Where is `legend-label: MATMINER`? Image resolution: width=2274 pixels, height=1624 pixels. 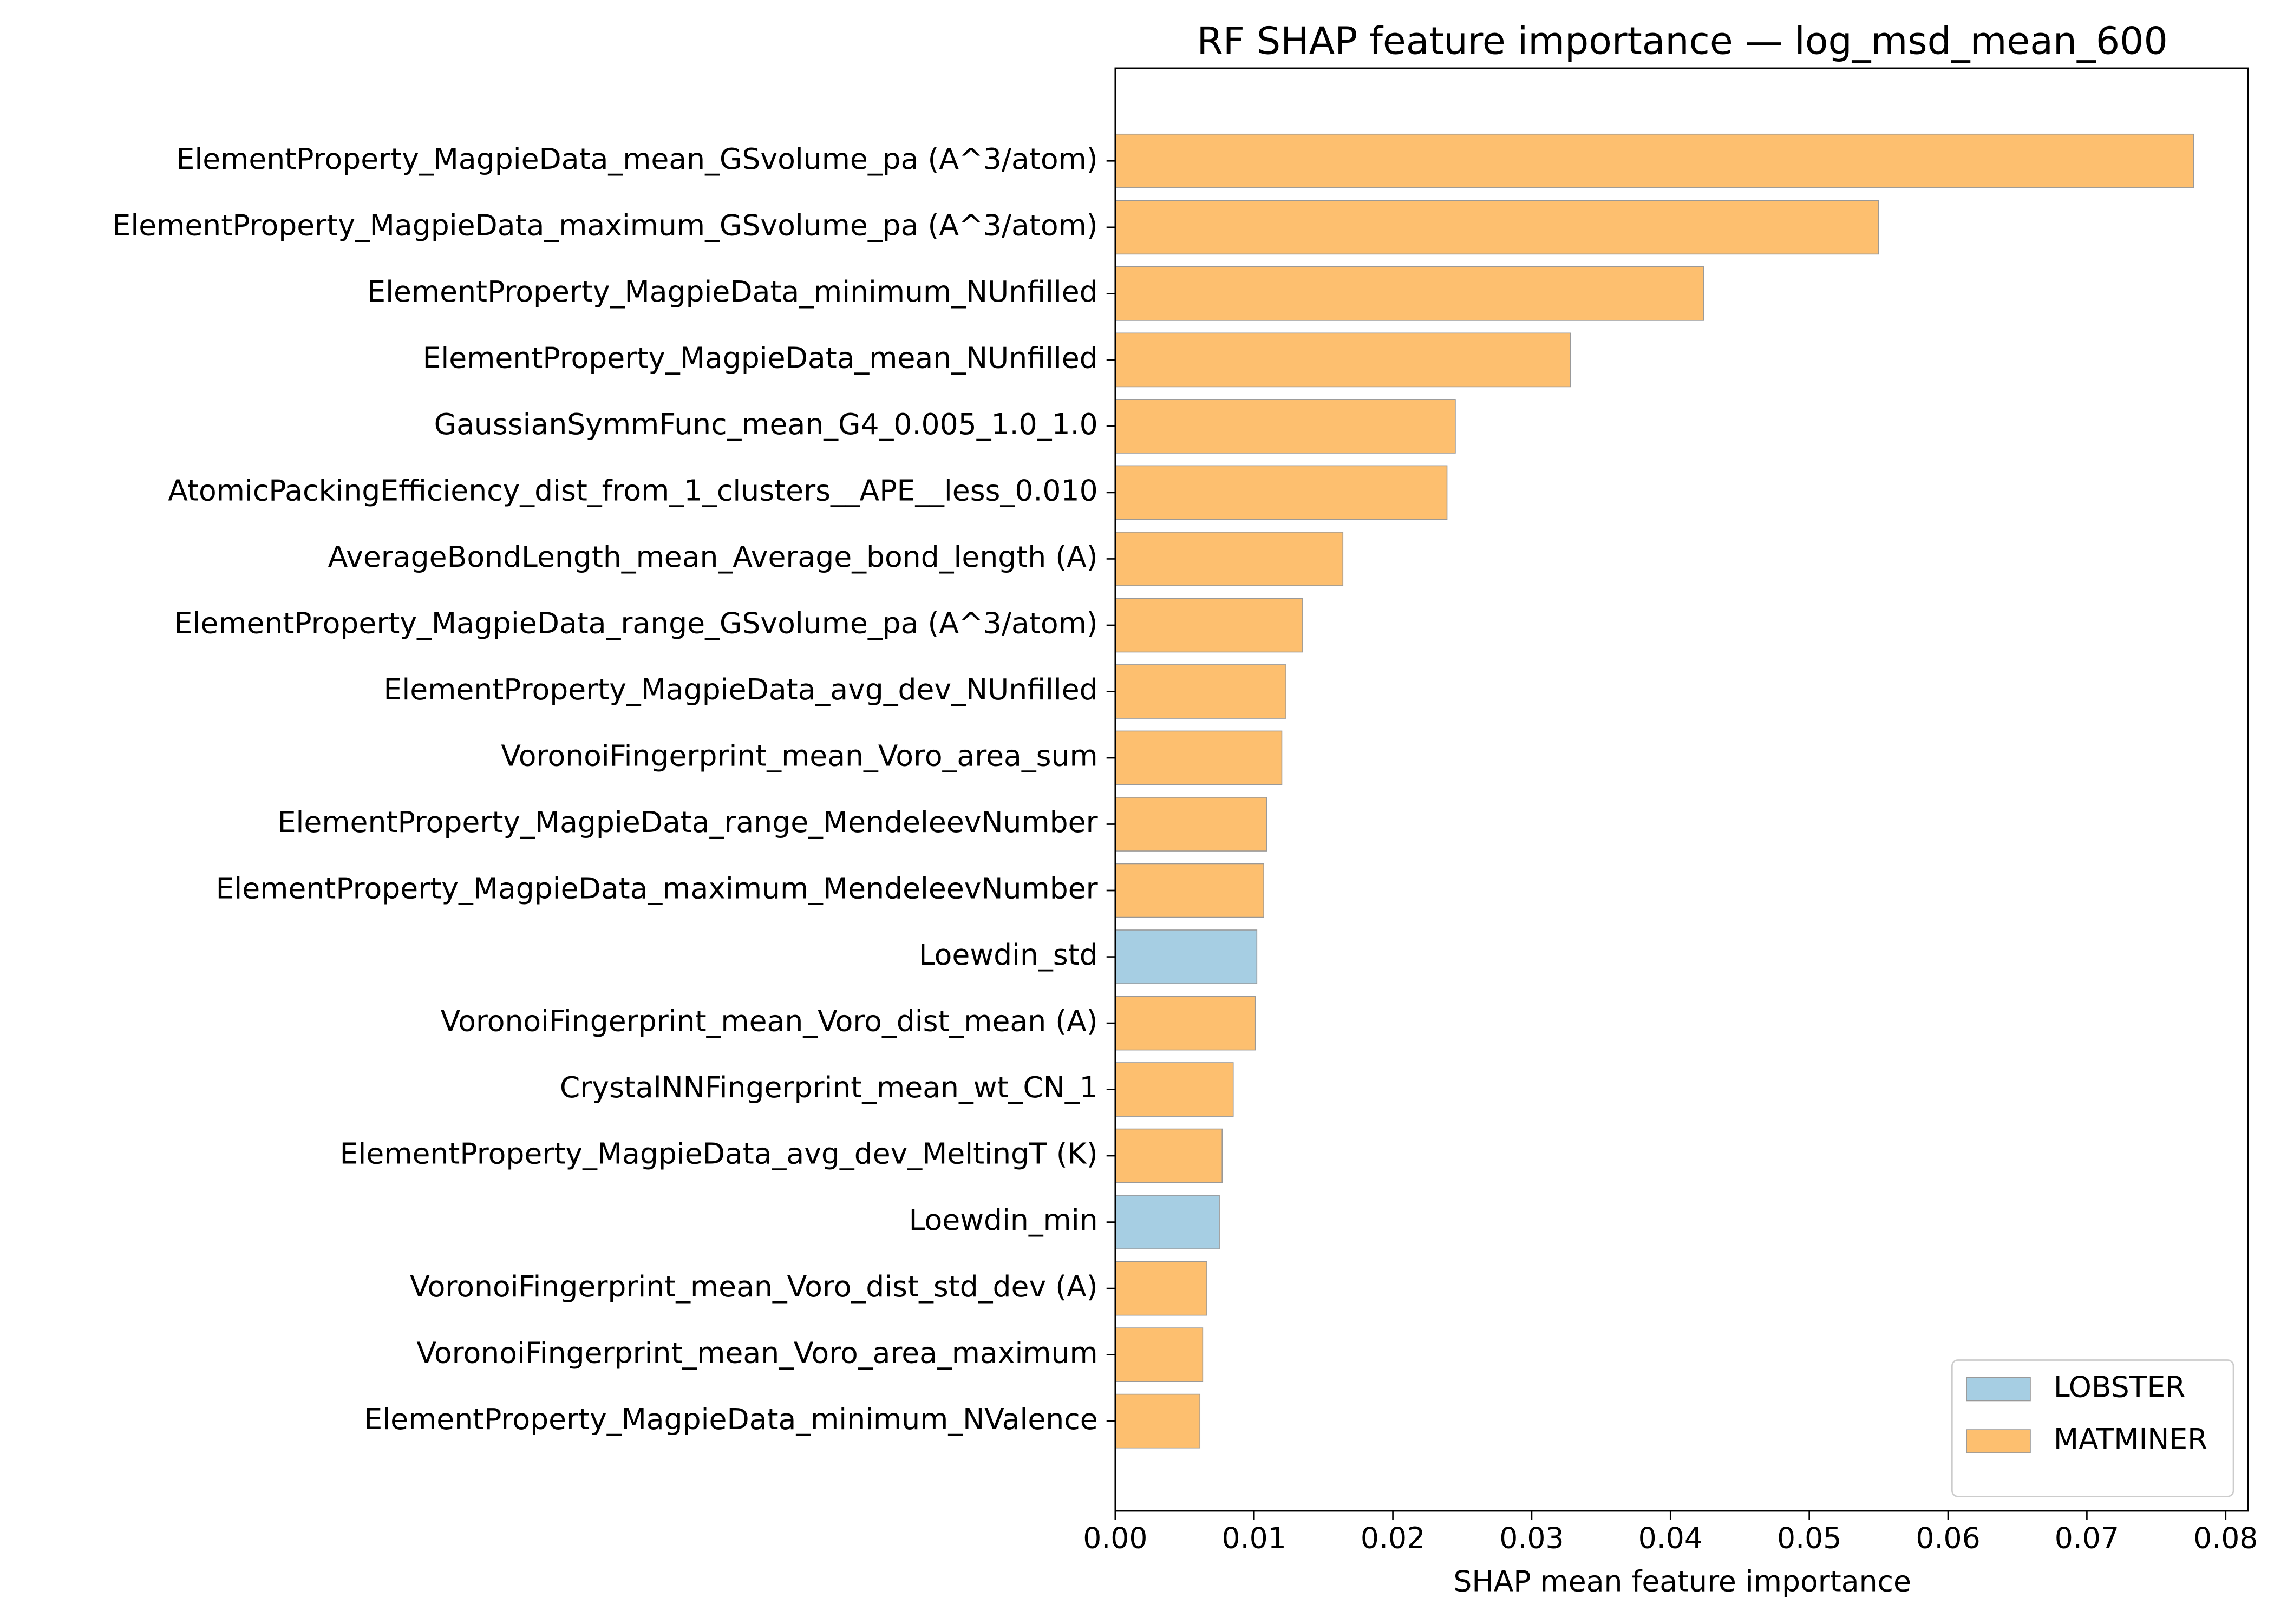
legend-label: MATMINER is located at coordinates (2131, 1439).